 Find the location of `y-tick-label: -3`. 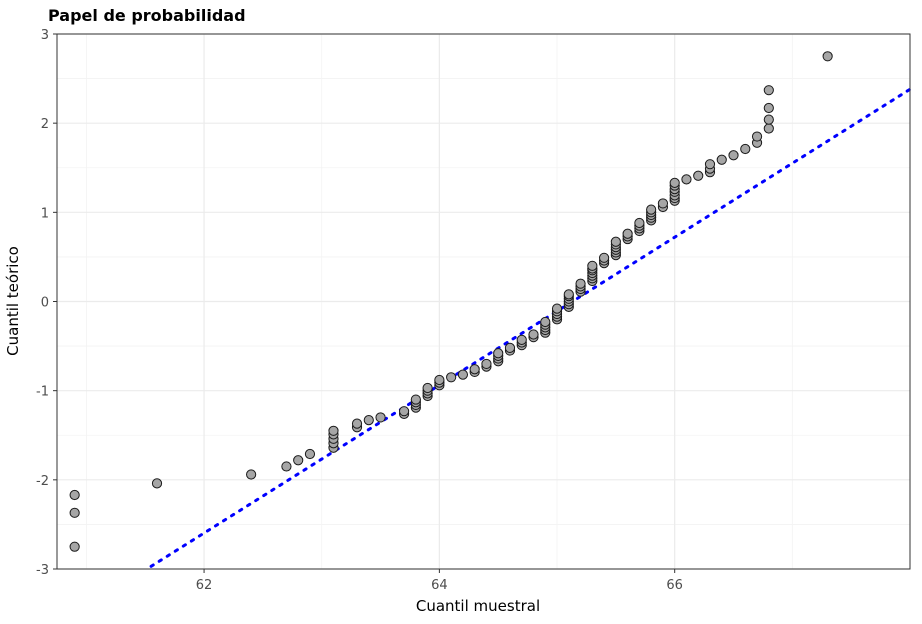

y-tick-label: -3 is located at coordinates (42, 570).